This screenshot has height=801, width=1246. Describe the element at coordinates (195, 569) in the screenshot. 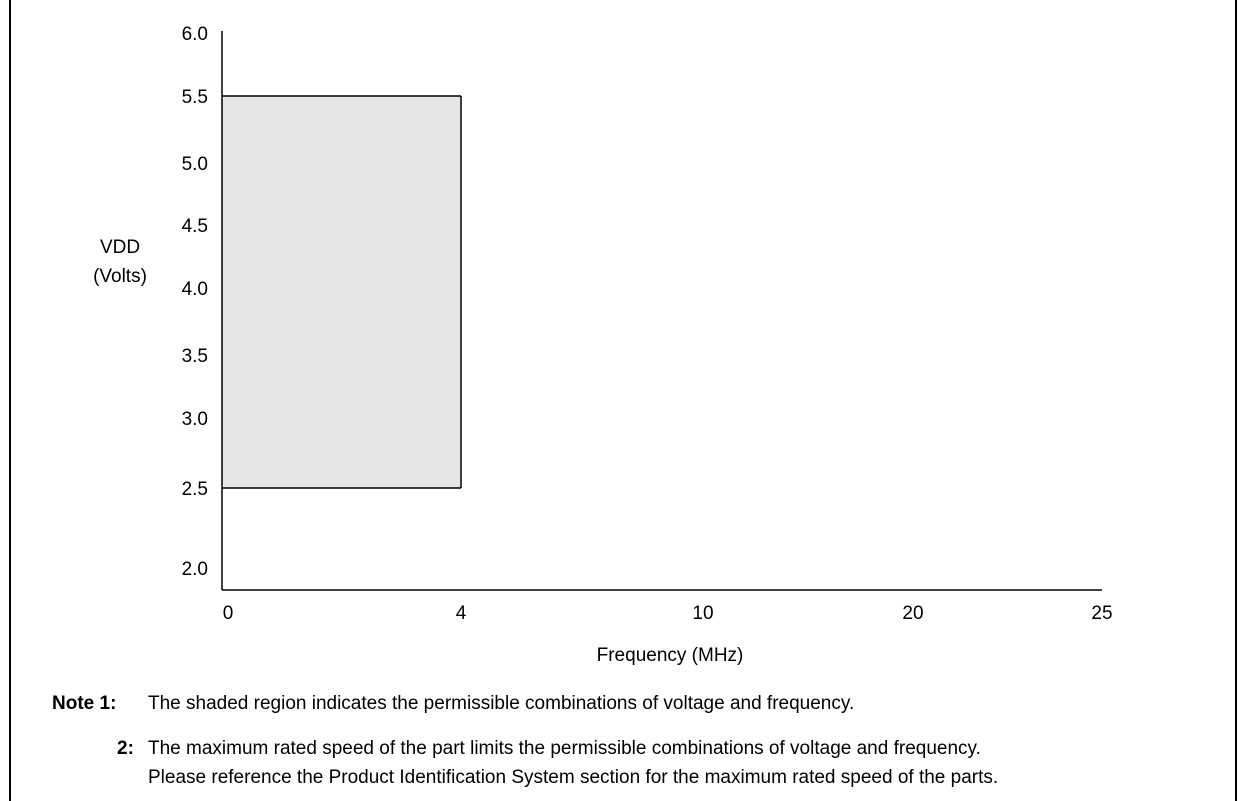

I see `y-tick-label-2-0: 2.0` at that location.